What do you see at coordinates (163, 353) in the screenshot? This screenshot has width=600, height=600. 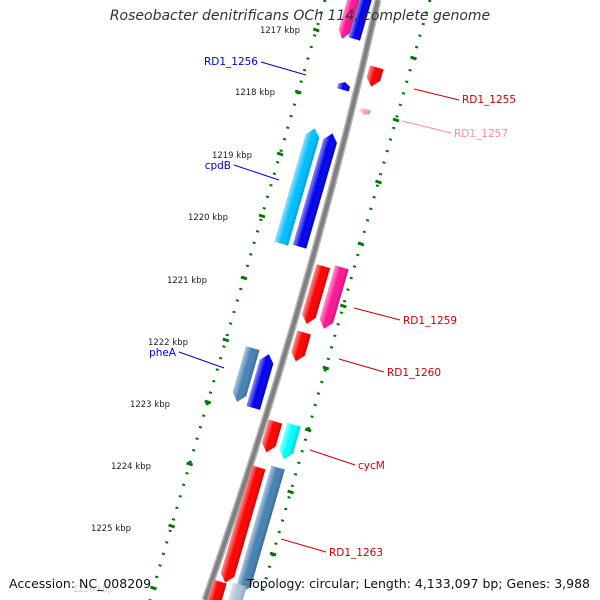 I see `gene-label: pheA` at bounding box center [163, 353].